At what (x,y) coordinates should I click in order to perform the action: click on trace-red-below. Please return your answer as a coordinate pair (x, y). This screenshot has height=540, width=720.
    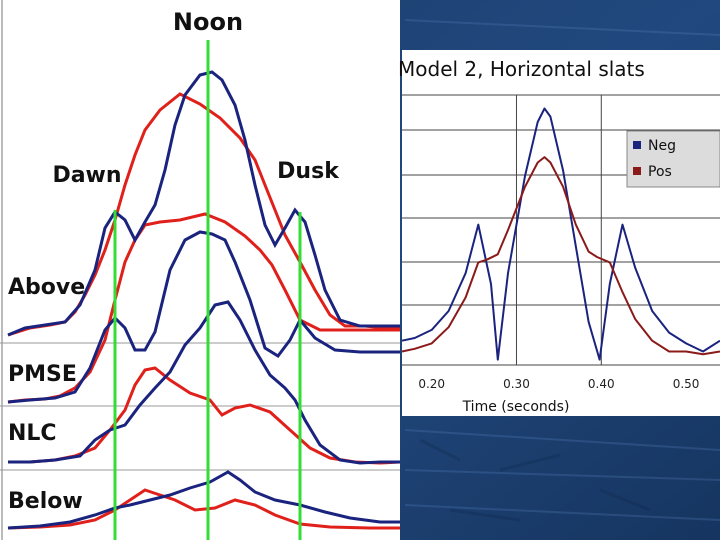
    Looking at the image, I should click on (203, 509).